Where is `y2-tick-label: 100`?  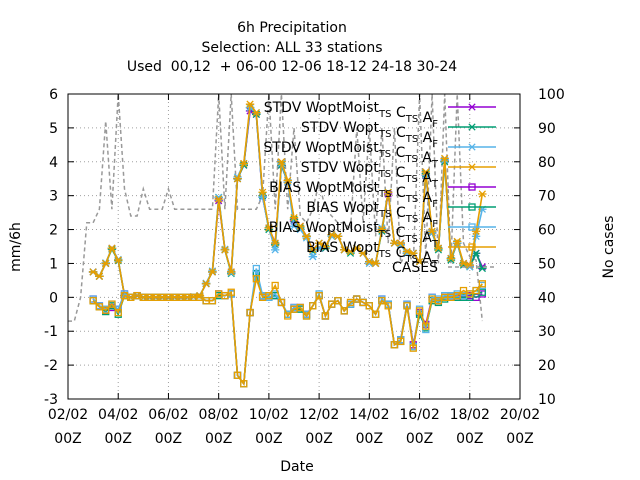
y2-tick-label: 100 is located at coordinates (551, 95).